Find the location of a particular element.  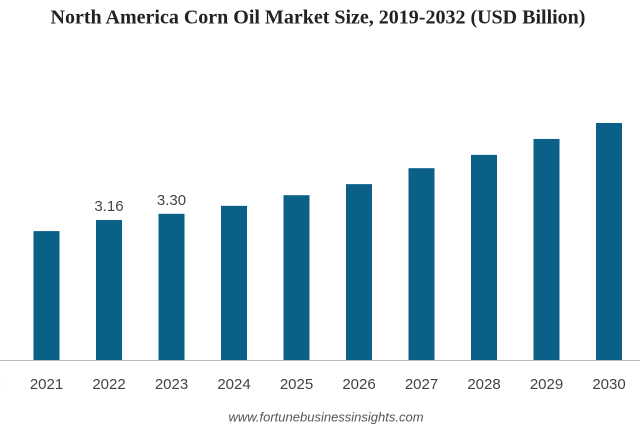

x-tick-label: 2025 is located at coordinates (296, 384).